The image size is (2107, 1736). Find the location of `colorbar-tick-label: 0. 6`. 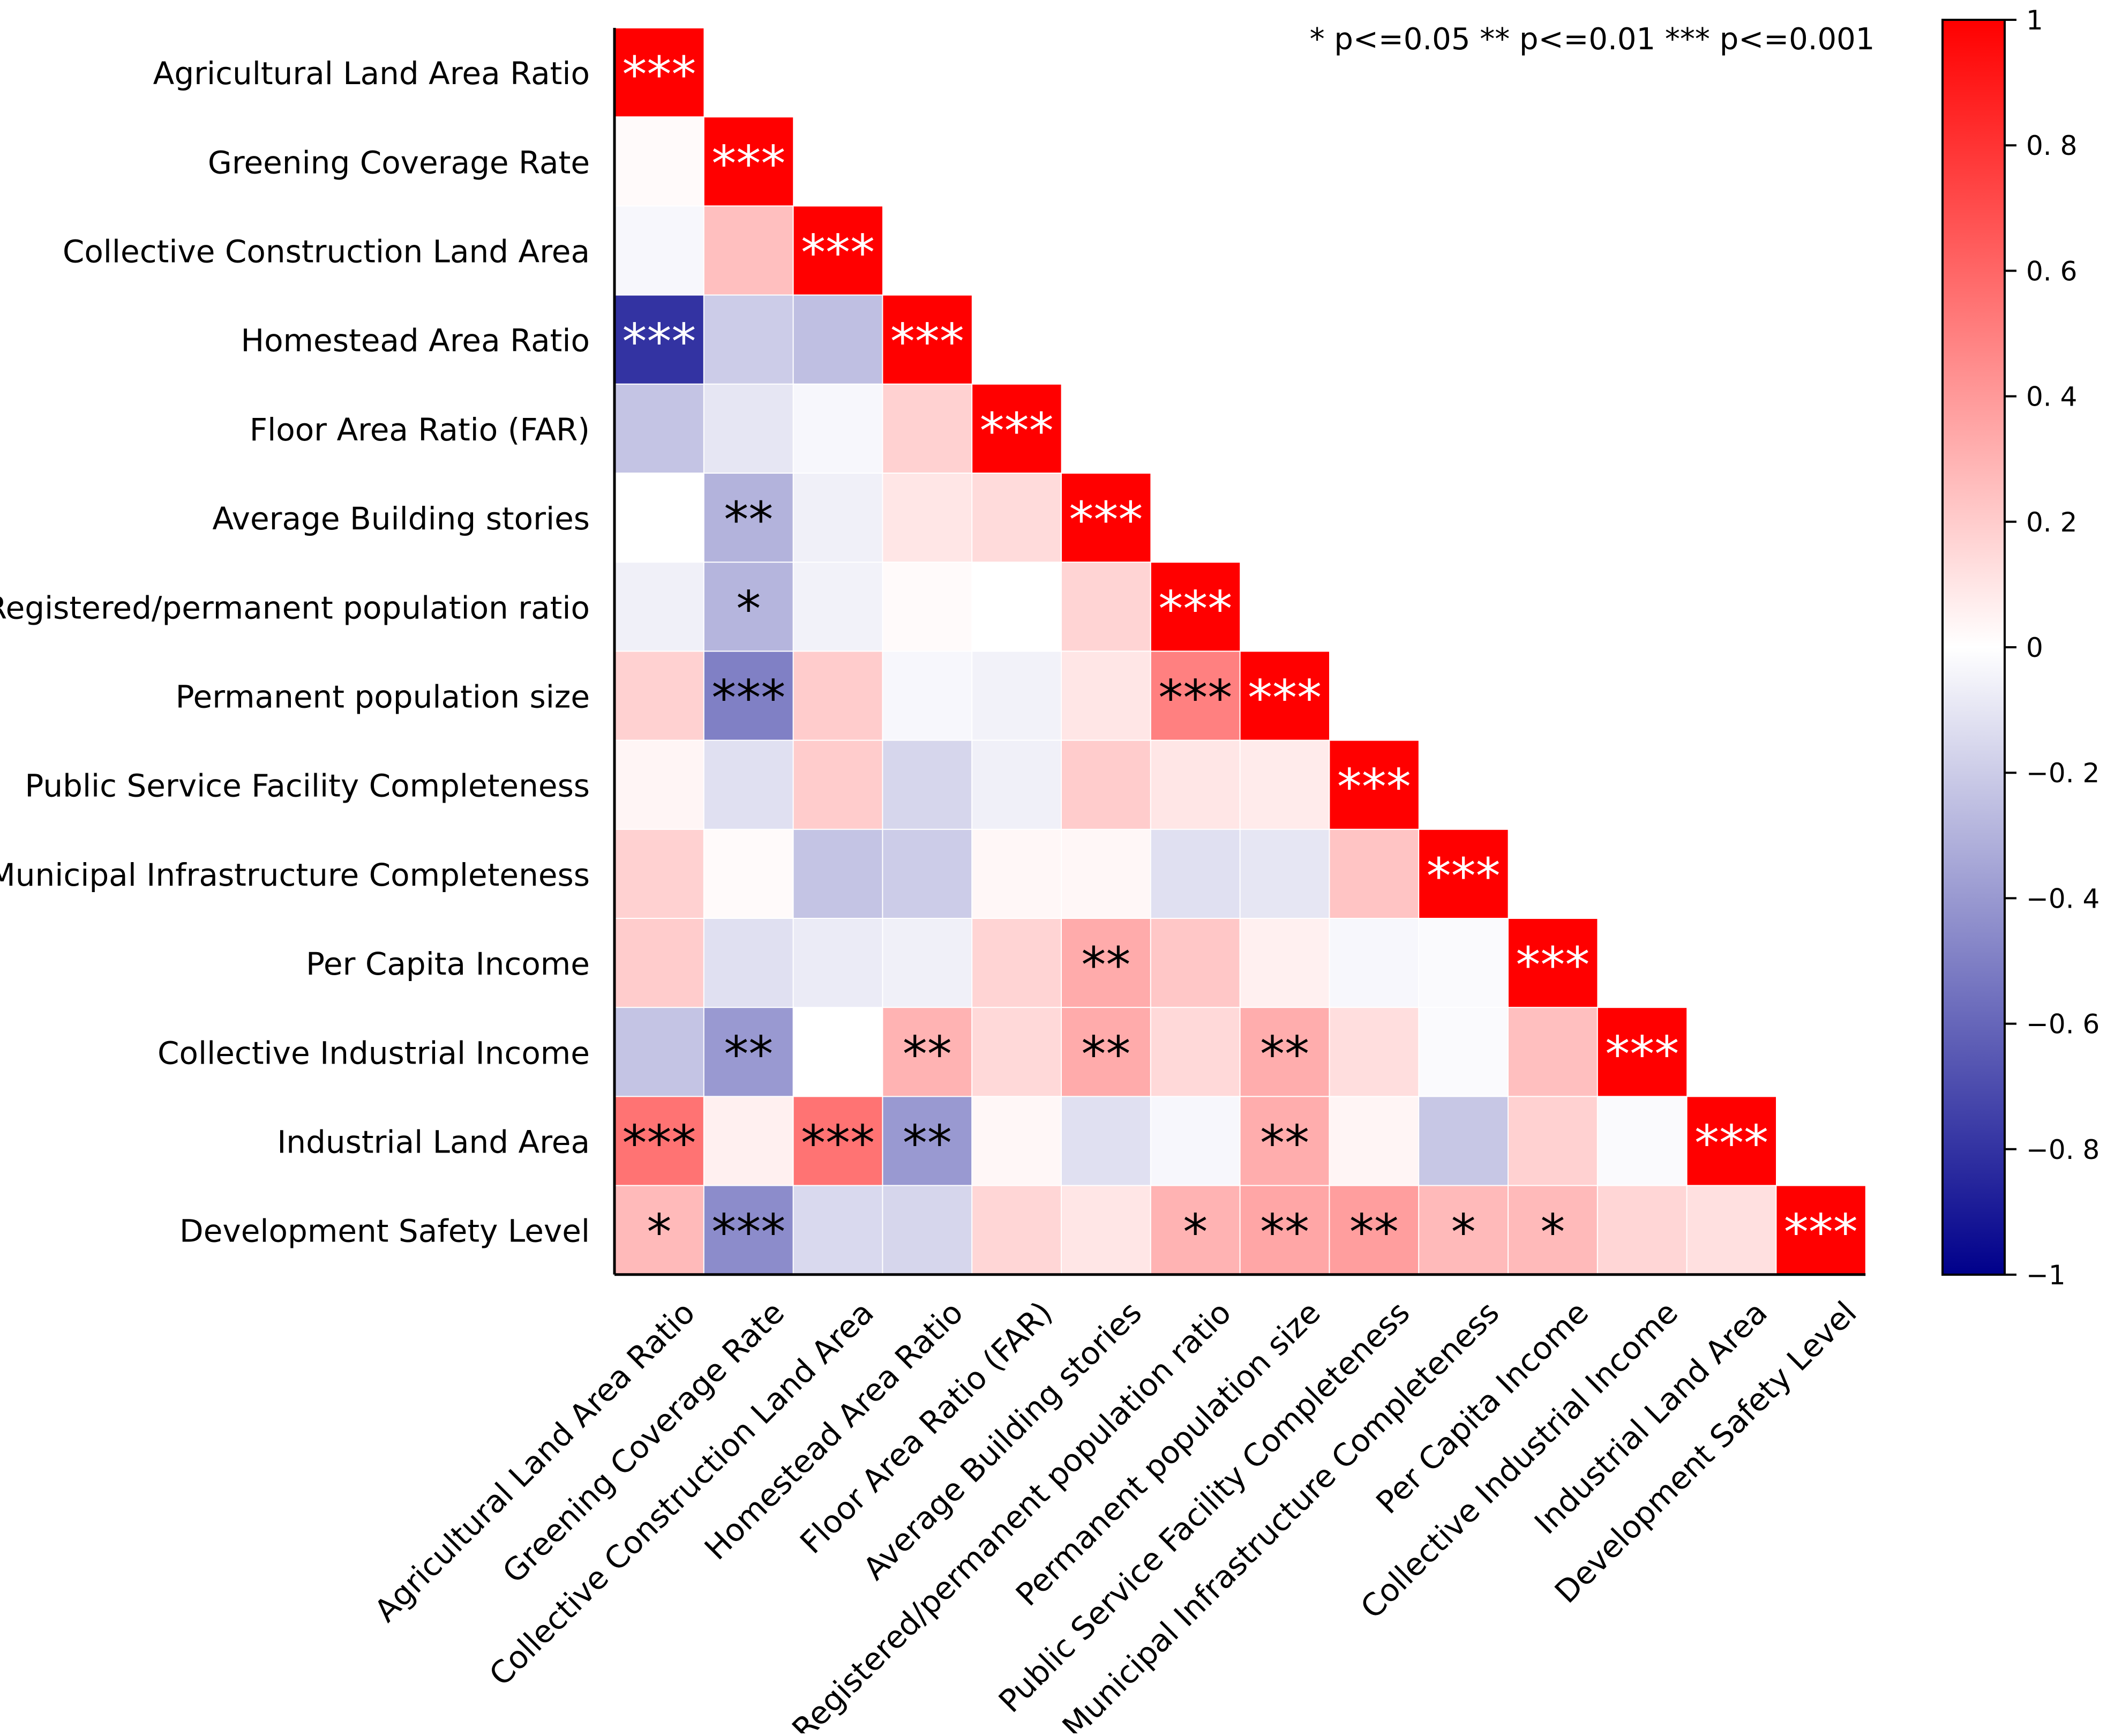

colorbar-tick-label: 0. 6 is located at coordinates (2051, 271).